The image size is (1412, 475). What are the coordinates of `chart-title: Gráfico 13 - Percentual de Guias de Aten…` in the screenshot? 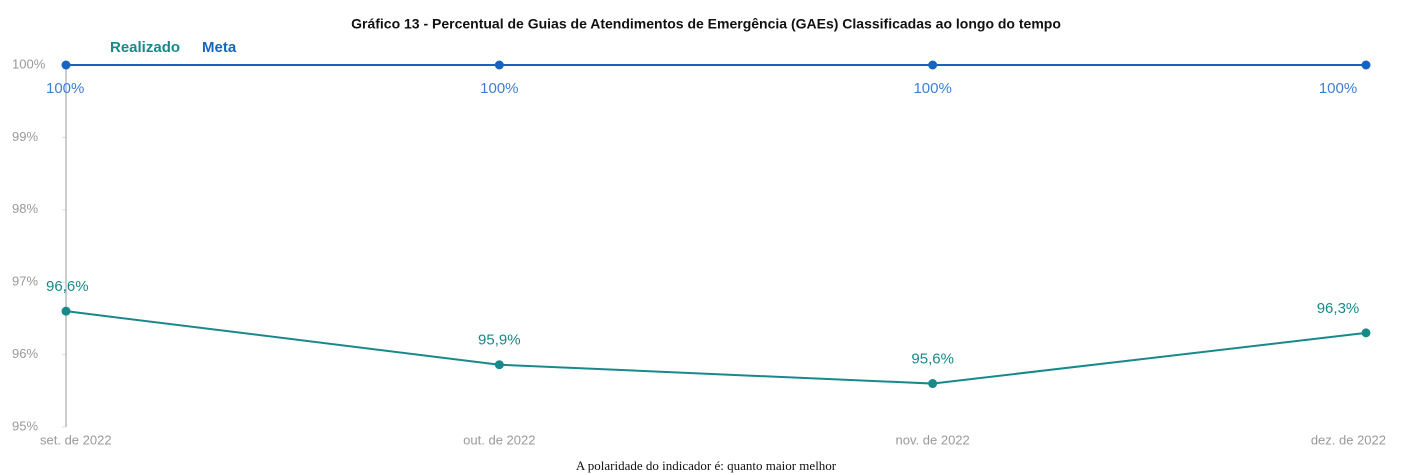 It's located at (706, 24).